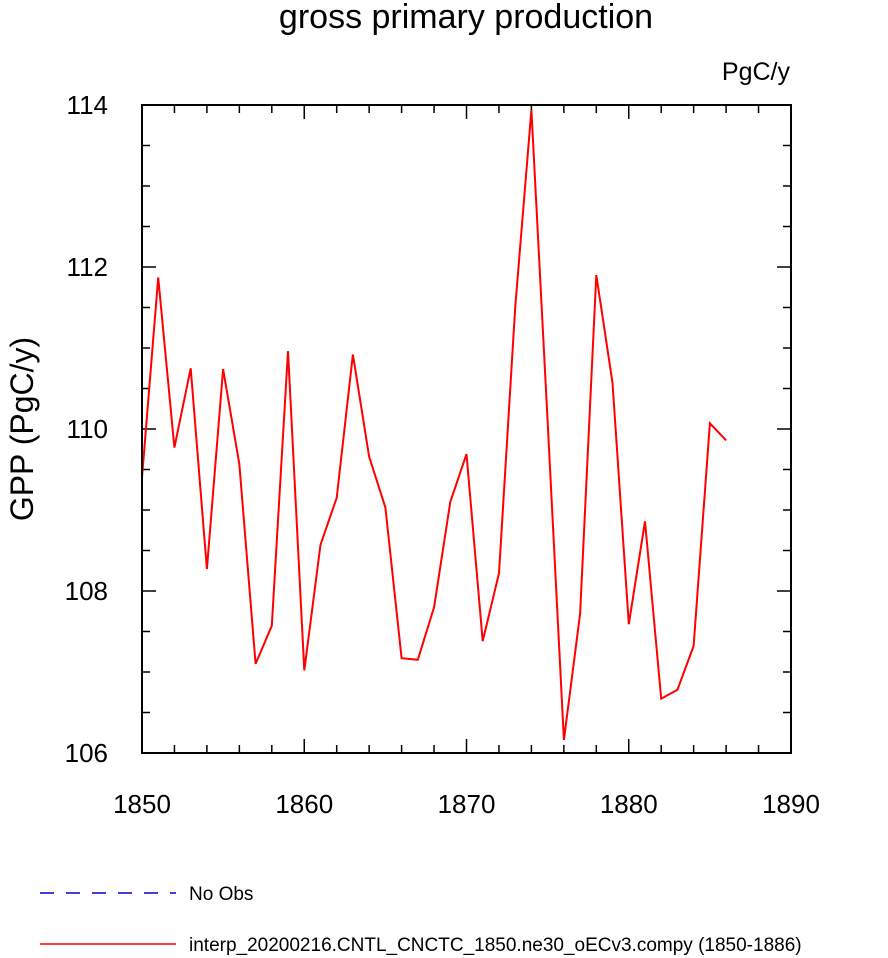 This screenshot has width=888, height=958. Describe the element at coordinates (756, 72) in the screenshot. I see `units-label: PgC/y` at that location.